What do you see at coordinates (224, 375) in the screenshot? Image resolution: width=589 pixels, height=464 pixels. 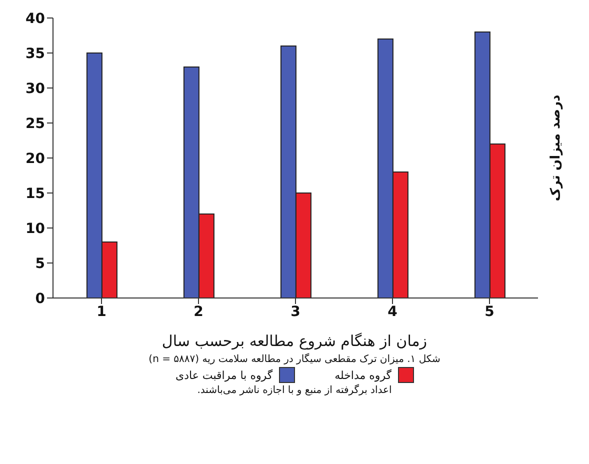 I see `legend-label: گروه با مراقبت عادی` at bounding box center [224, 375].